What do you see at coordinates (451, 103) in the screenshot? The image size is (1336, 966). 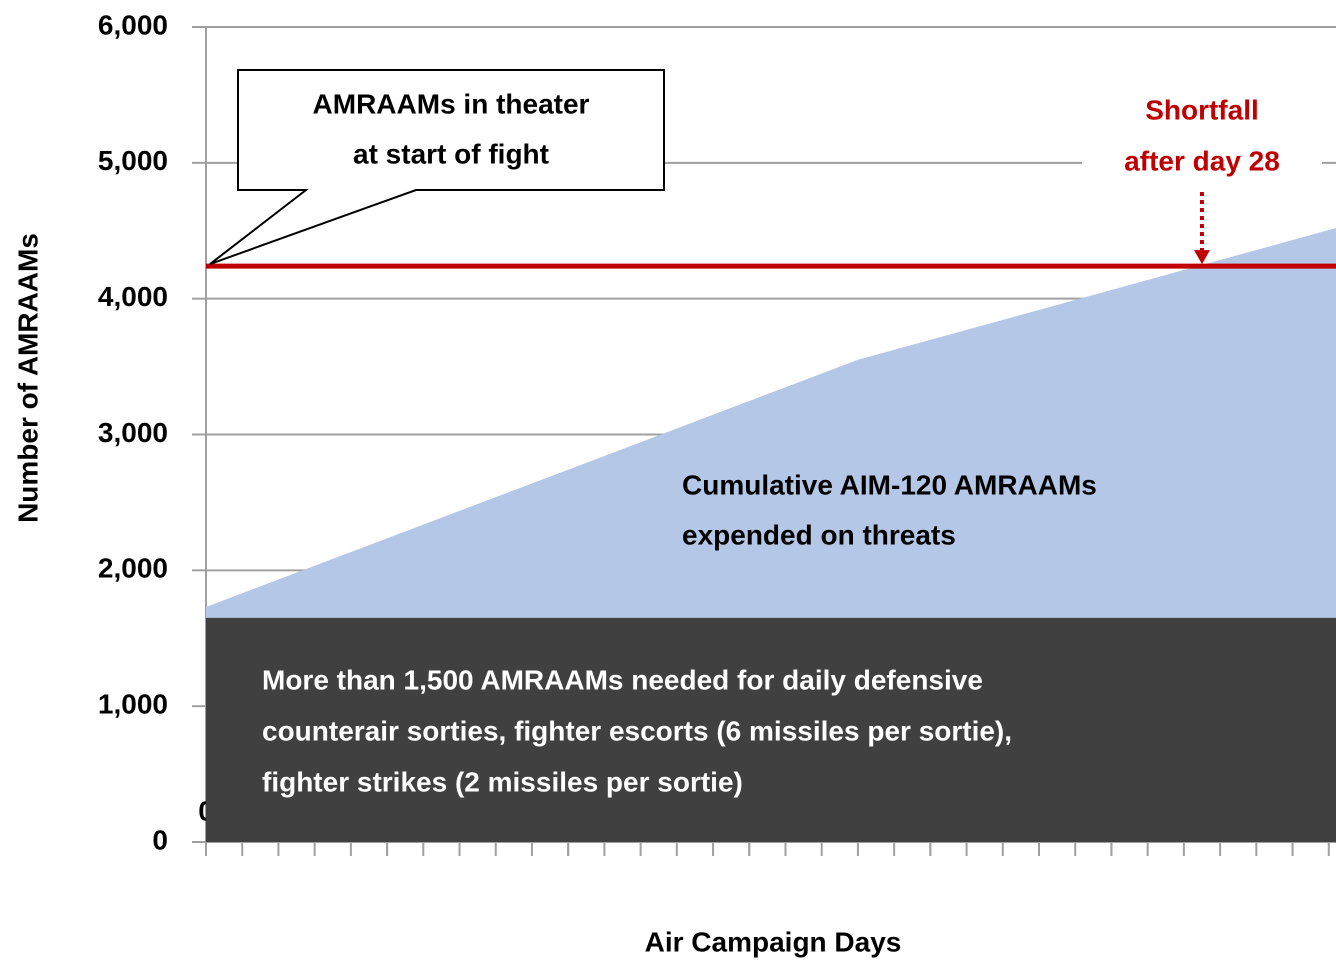 I see `callout-label: AMRAAMs in theater` at bounding box center [451, 103].